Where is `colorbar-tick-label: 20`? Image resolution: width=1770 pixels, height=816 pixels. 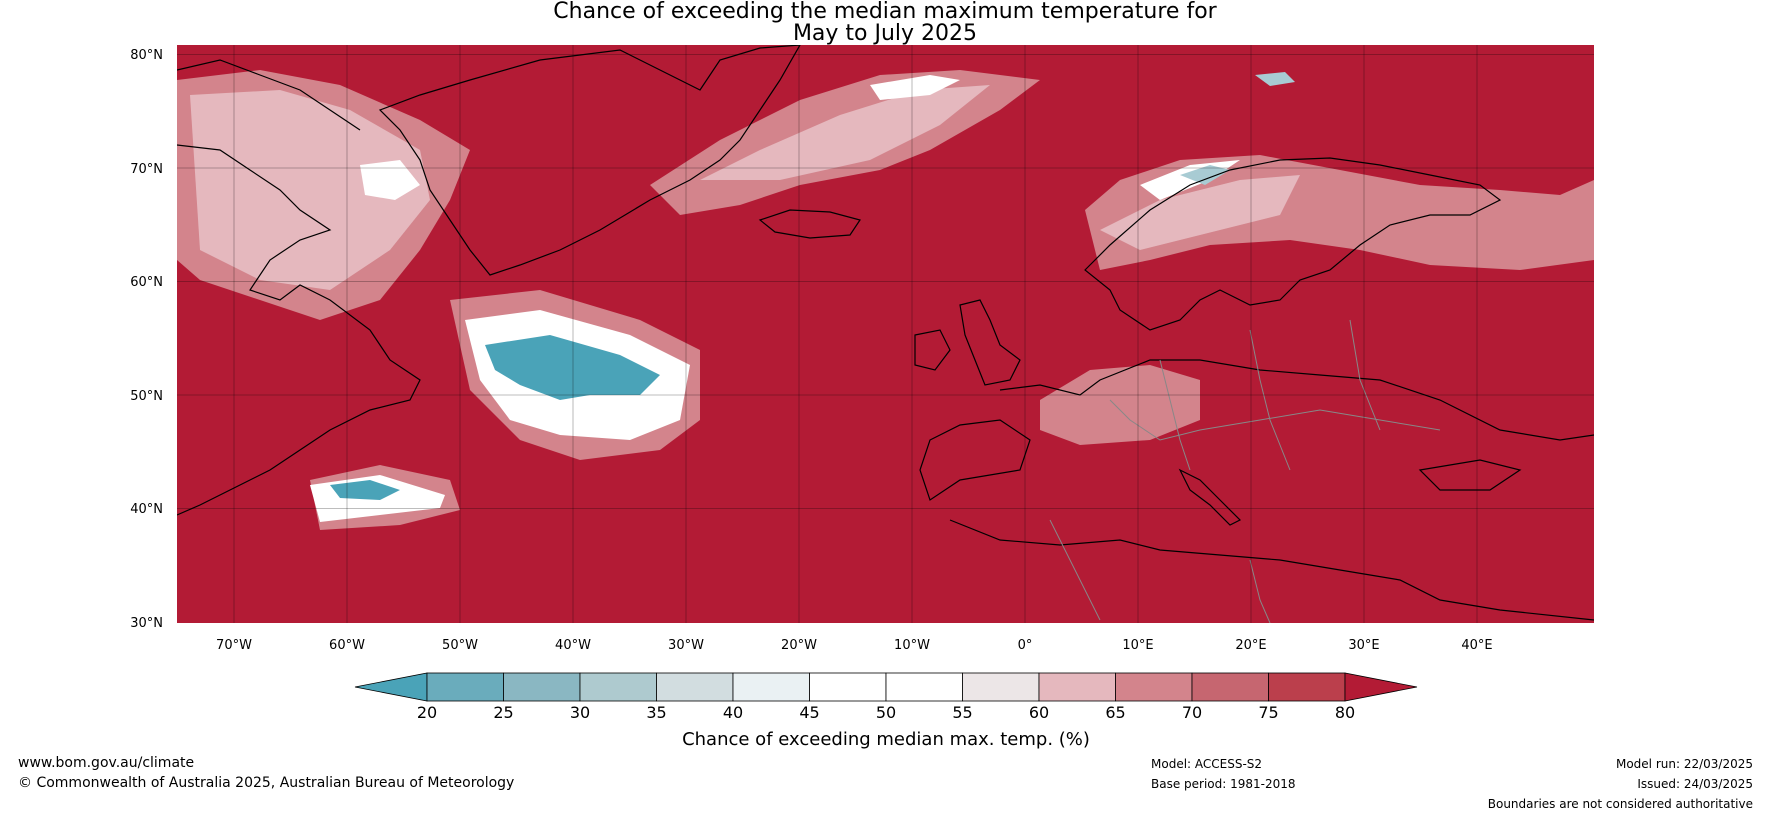
colorbar-tick-label: 20 is located at coordinates (427, 712).